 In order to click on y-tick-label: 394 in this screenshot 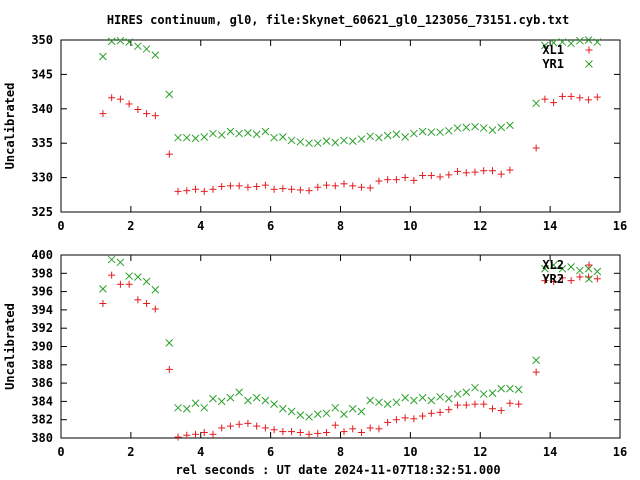, I will do `click(42, 310)`.